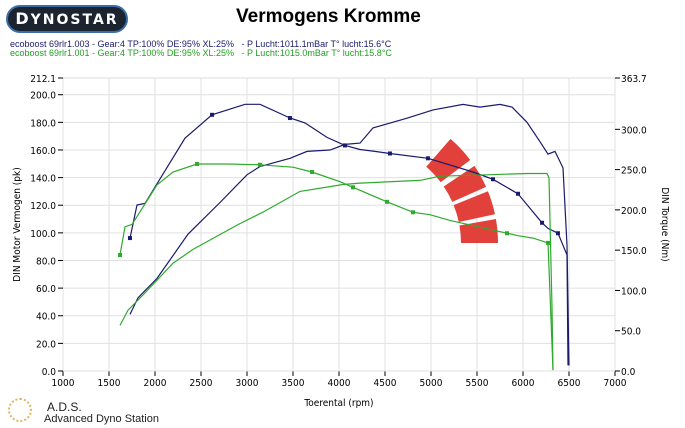 This screenshot has width=685, height=428. What do you see at coordinates (67, 19) in the screenshot?
I see `dynostar-logo: DYNOSTAR` at bounding box center [67, 19].